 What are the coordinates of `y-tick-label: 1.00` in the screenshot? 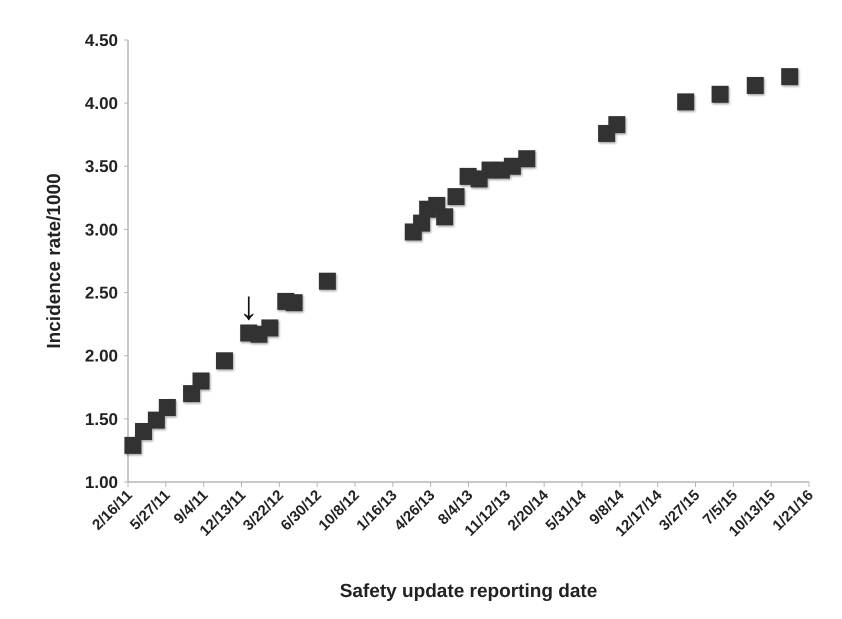 It's located at (101, 482).